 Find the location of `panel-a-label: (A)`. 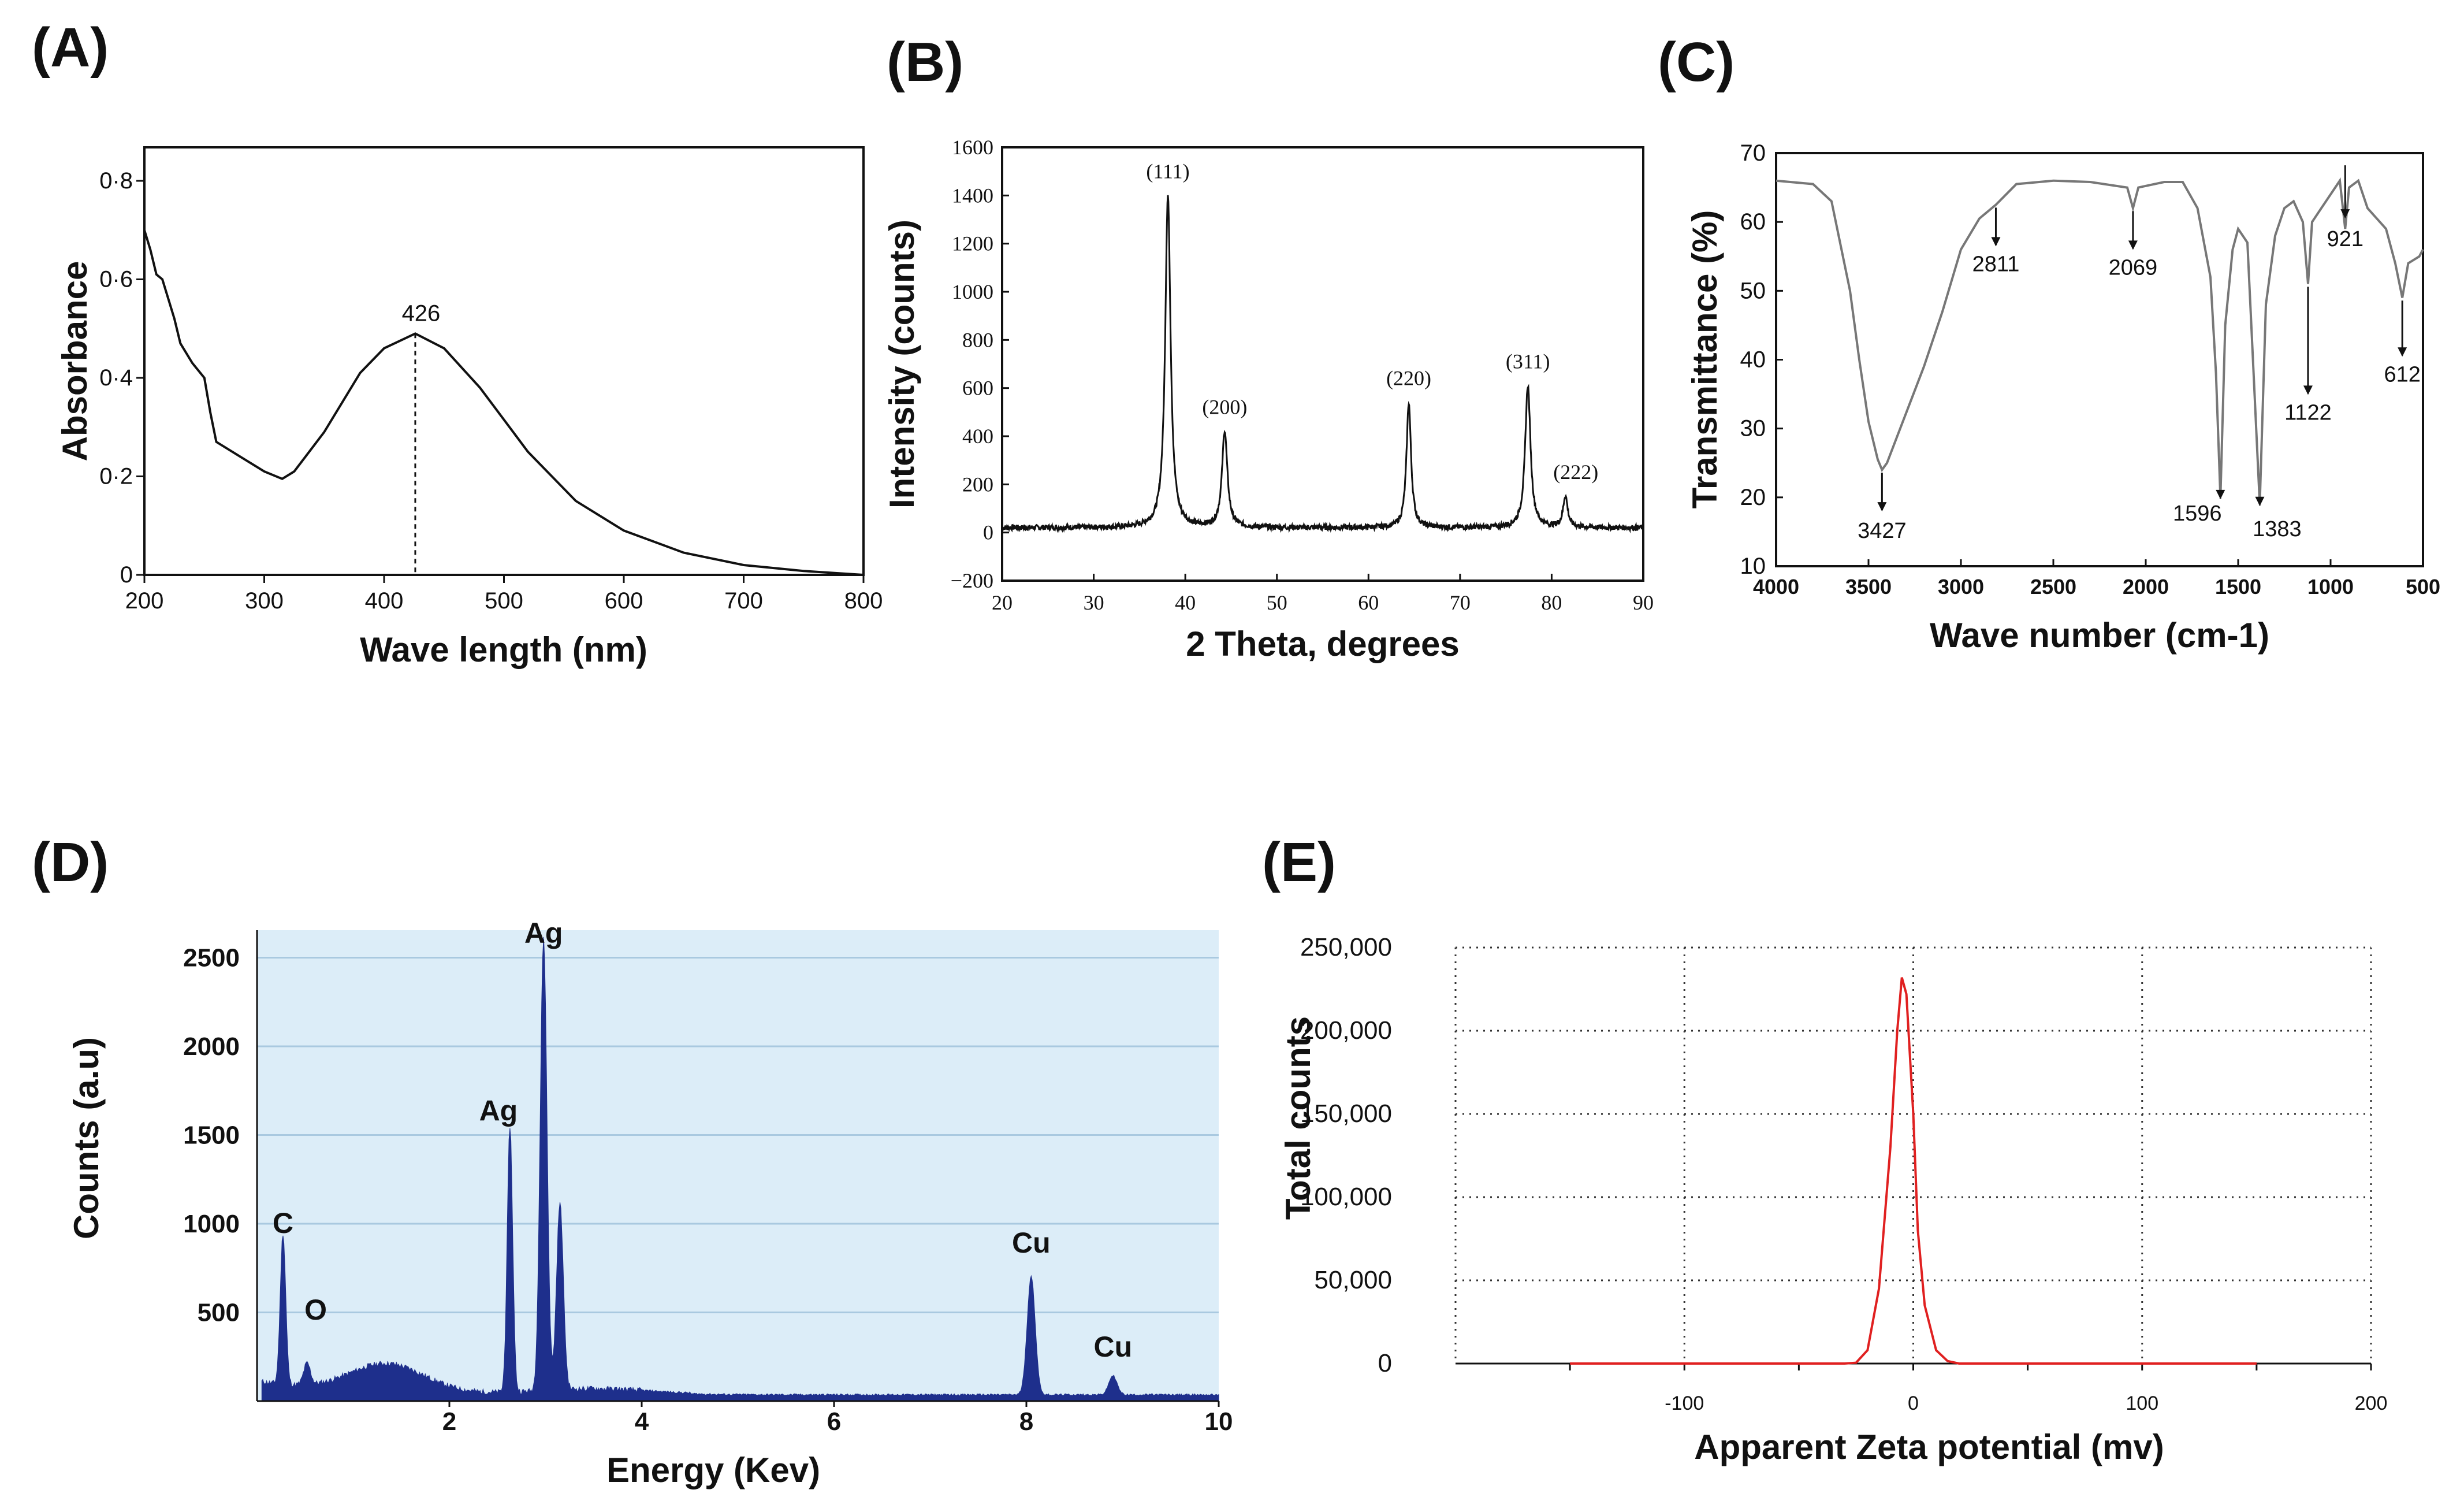

panel-a-label: (A) is located at coordinates (70, 48).